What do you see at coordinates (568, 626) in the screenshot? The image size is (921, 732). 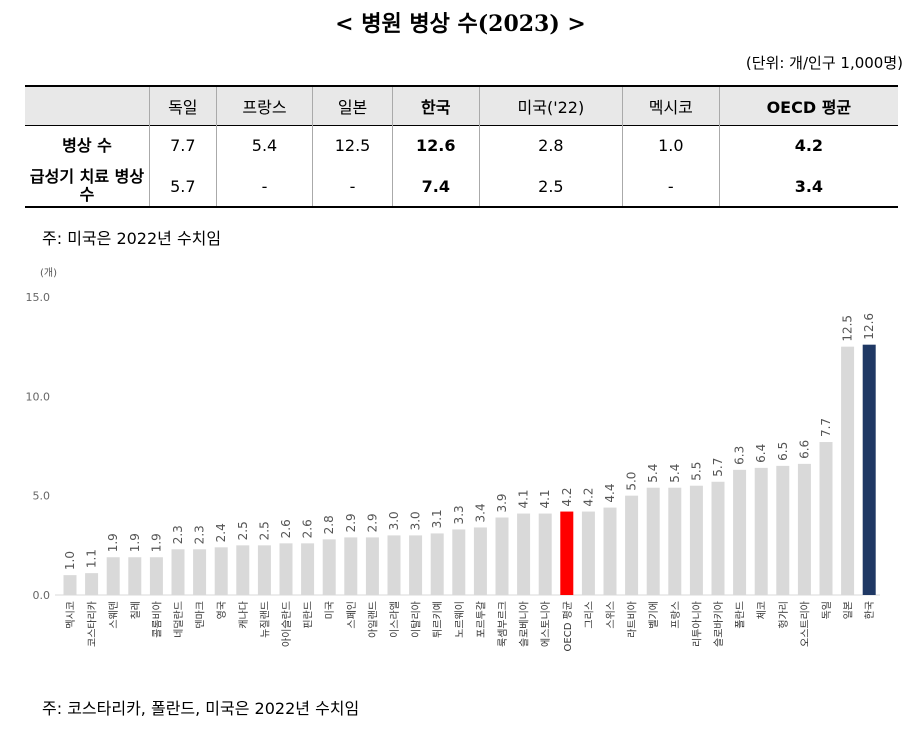 I see `x-tick-label: OECD 평균` at bounding box center [568, 626].